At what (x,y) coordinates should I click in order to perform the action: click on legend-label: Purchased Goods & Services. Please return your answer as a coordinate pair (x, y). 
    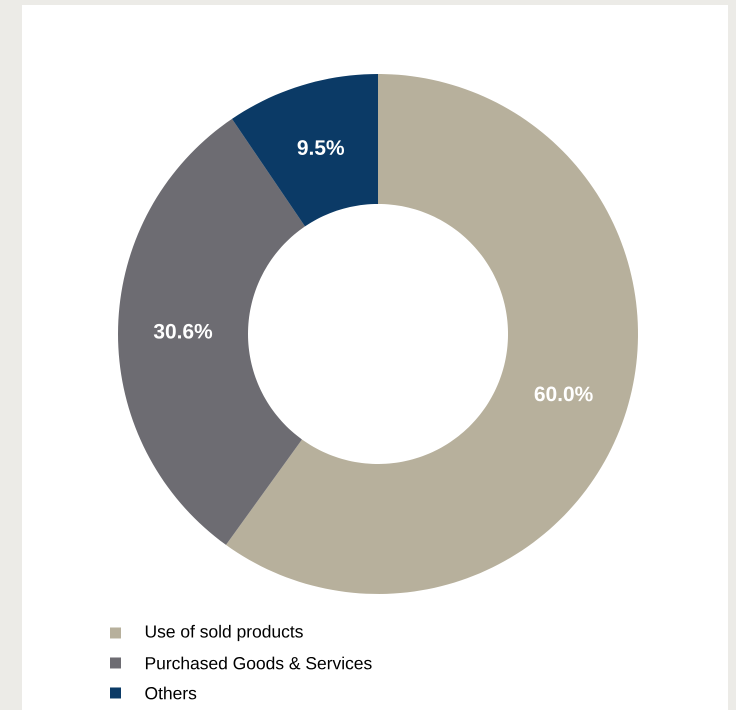
    Looking at the image, I should click on (259, 663).